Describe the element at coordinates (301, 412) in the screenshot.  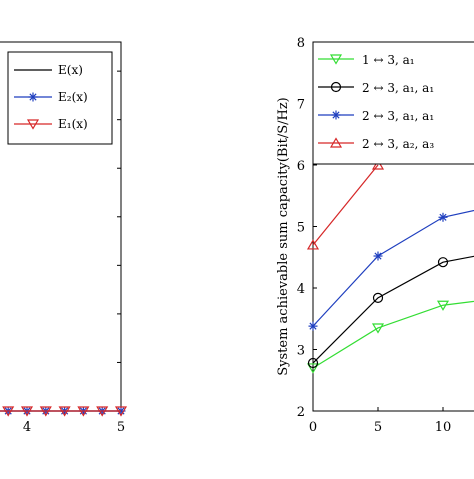
I see `right-y-tick-label: 2` at that location.